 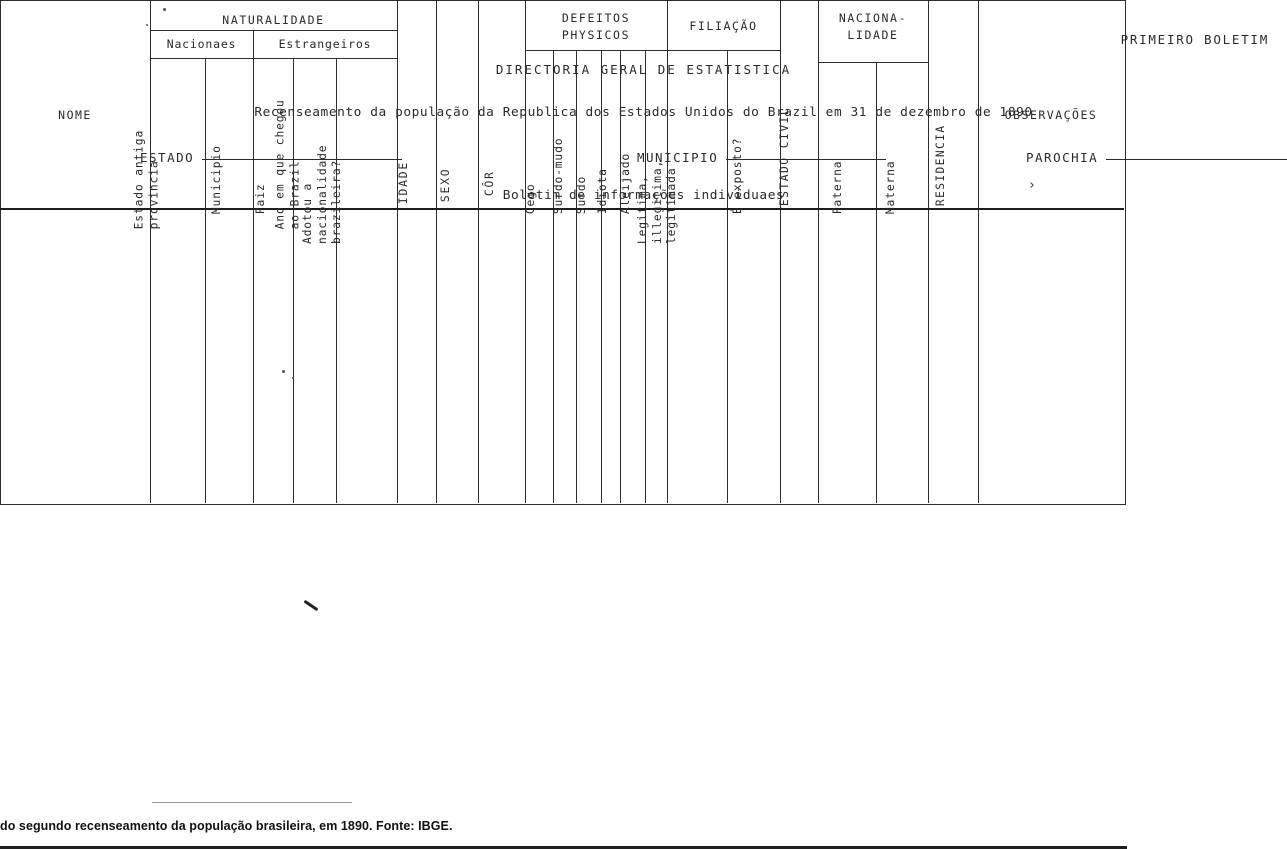 I want to click on col-rule-cego, so click(x=553, y=276).